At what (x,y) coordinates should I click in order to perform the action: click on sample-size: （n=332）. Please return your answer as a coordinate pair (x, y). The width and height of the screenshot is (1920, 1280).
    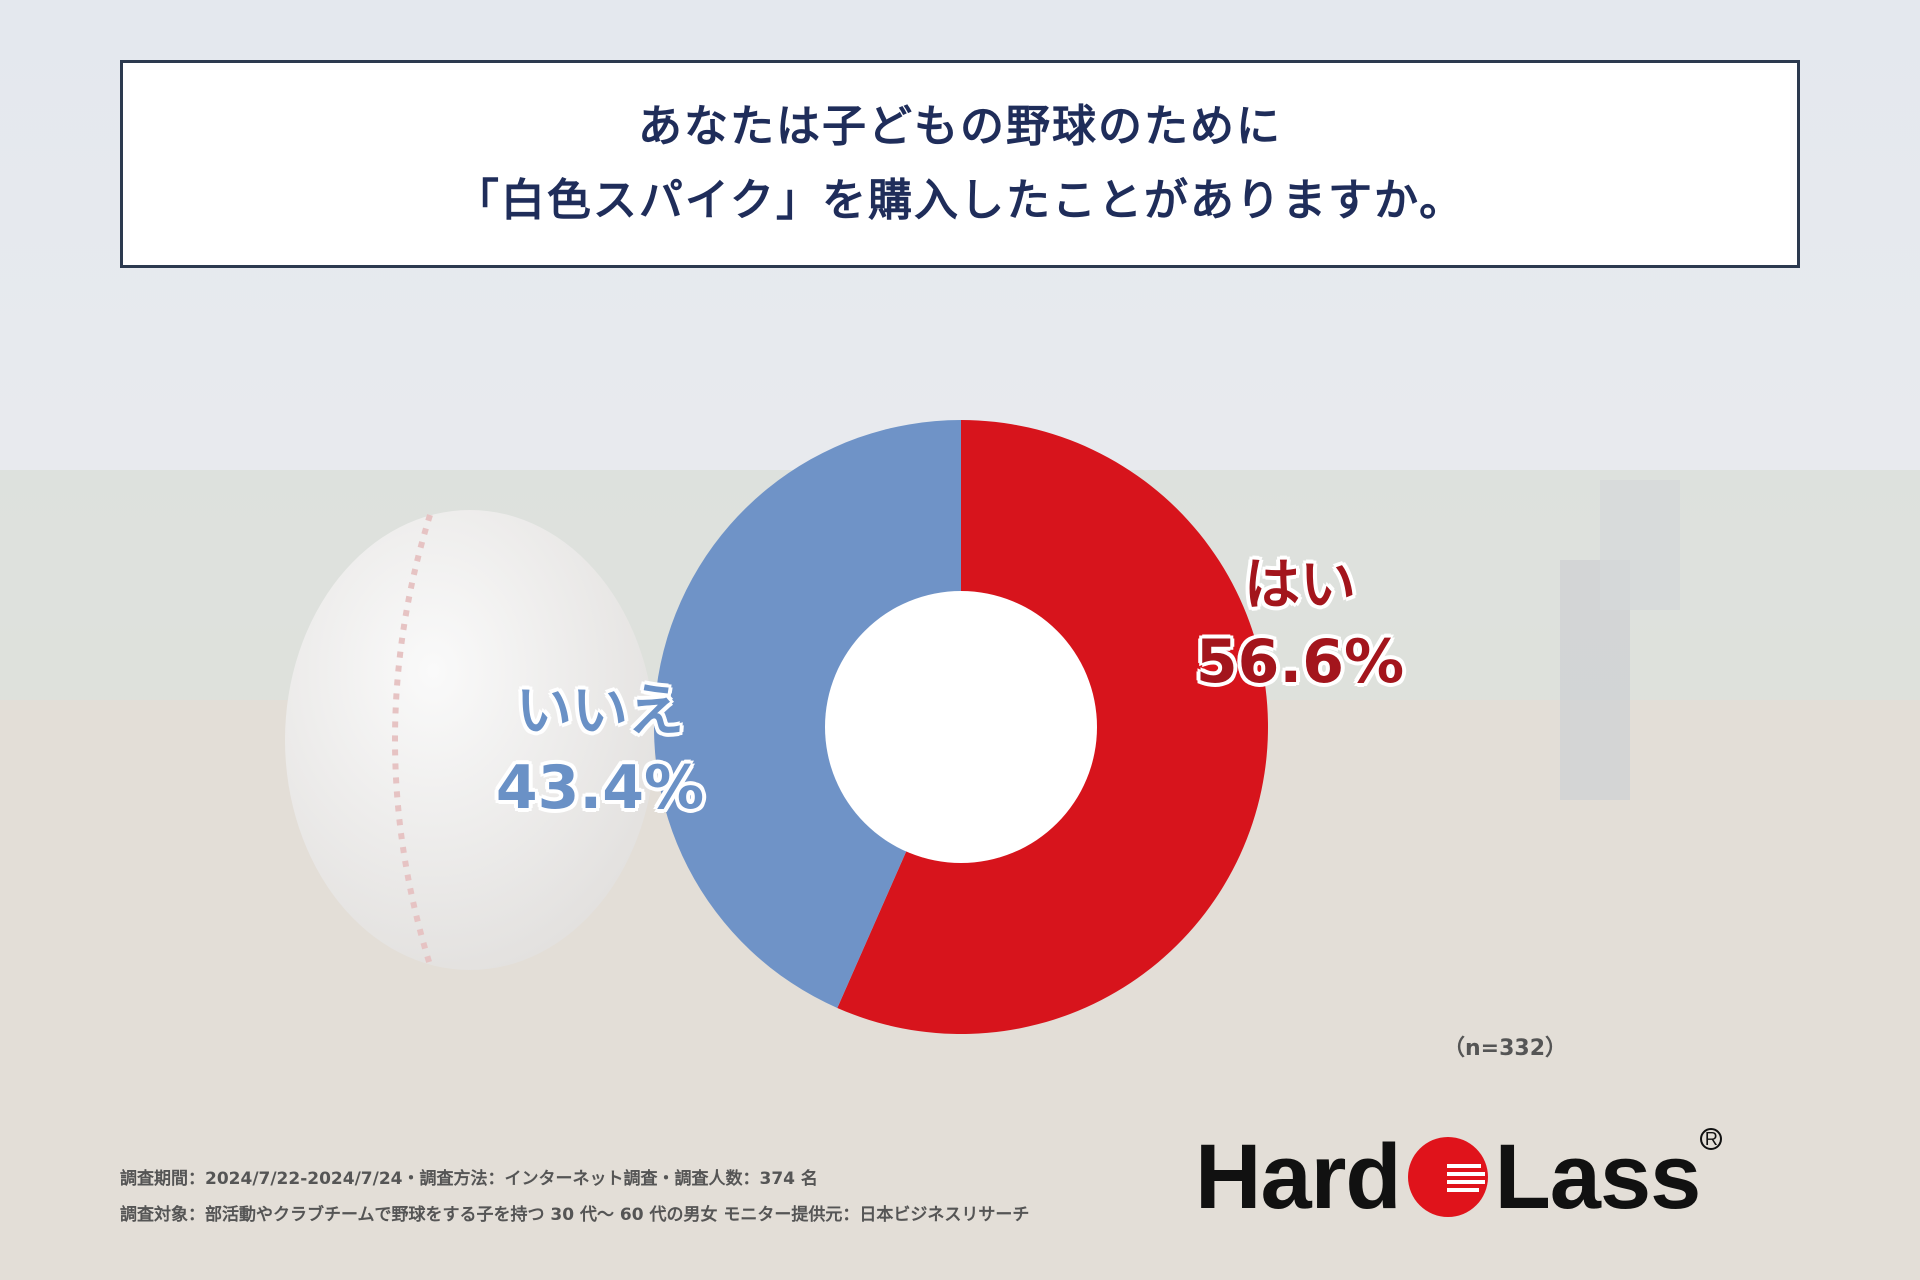
    Looking at the image, I should click on (1505, 1048).